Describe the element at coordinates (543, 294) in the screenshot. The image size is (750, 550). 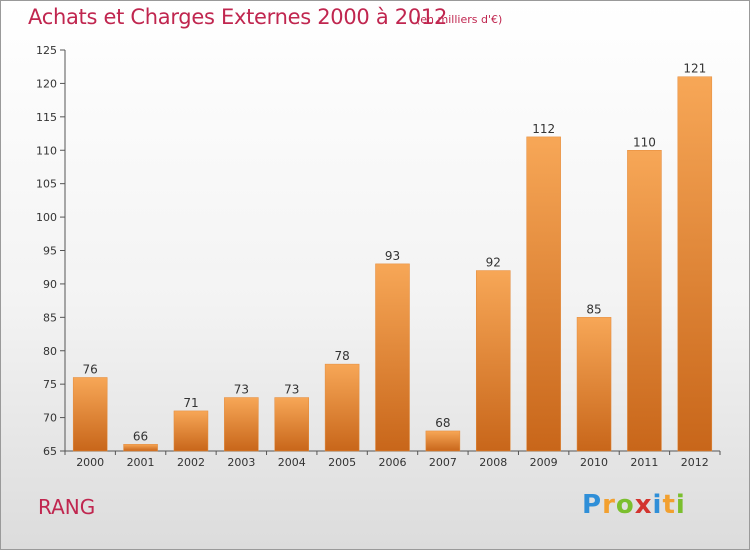
I see `bar-2009` at that location.